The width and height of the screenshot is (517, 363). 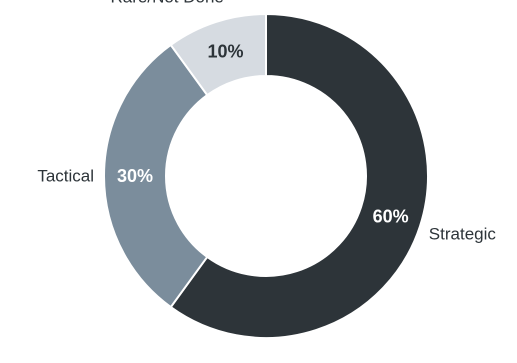 What do you see at coordinates (135, 176) in the screenshot?
I see `value-label-tactical: 30%` at bounding box center [135, 176].